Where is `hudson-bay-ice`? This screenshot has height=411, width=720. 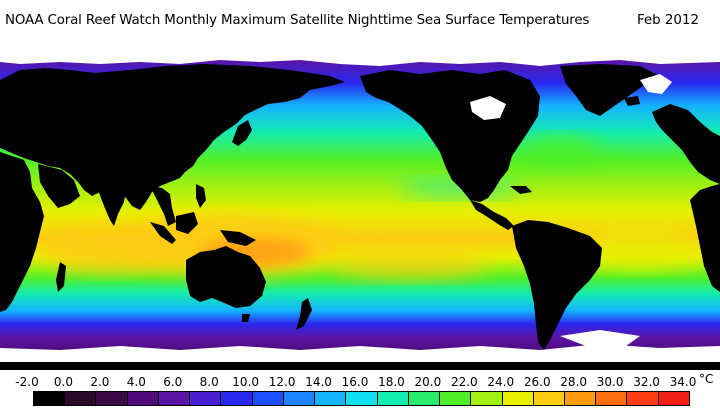
hudson-bay-ice is located at coordinates (488, 108).